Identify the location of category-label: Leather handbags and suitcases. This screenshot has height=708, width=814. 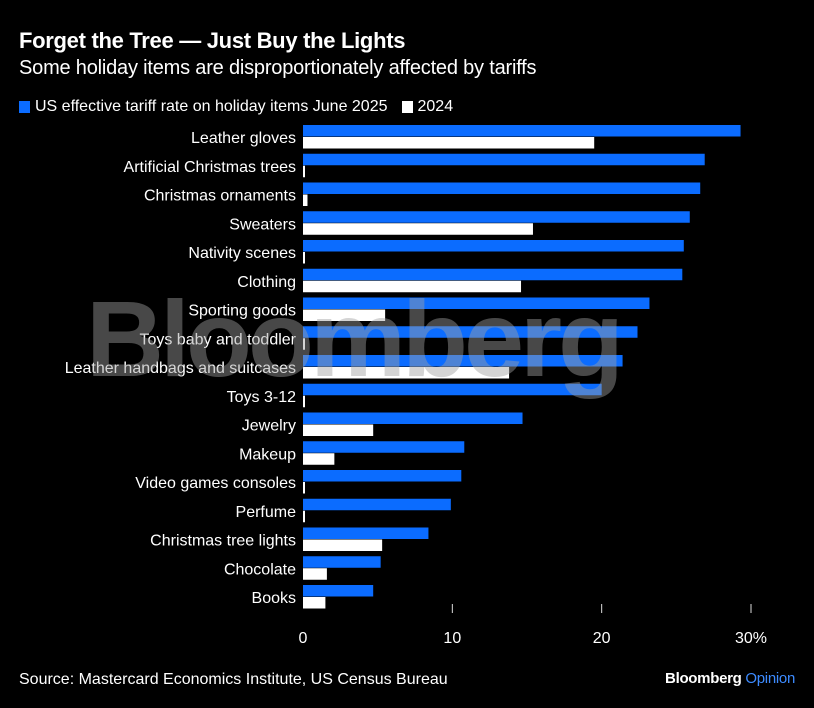
(180, 368).